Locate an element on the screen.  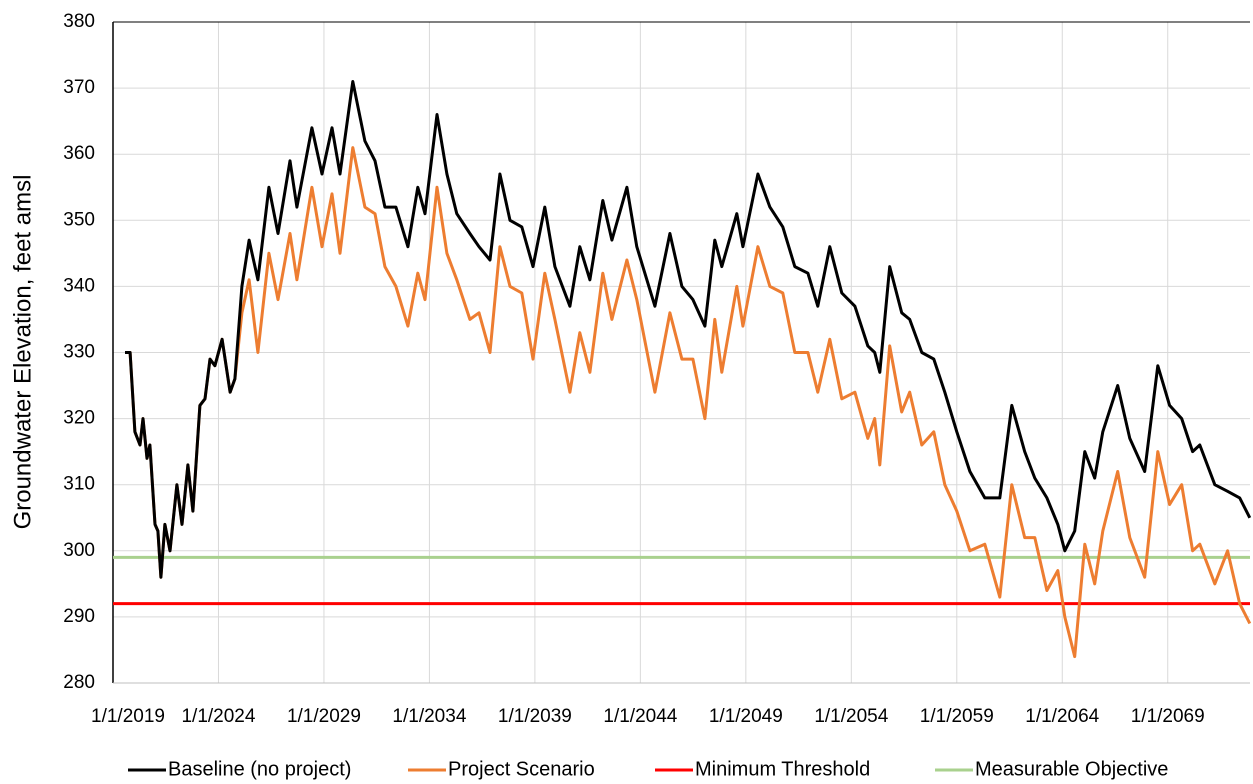
y-tick-label: 290 is located at coordinates (79, 616).